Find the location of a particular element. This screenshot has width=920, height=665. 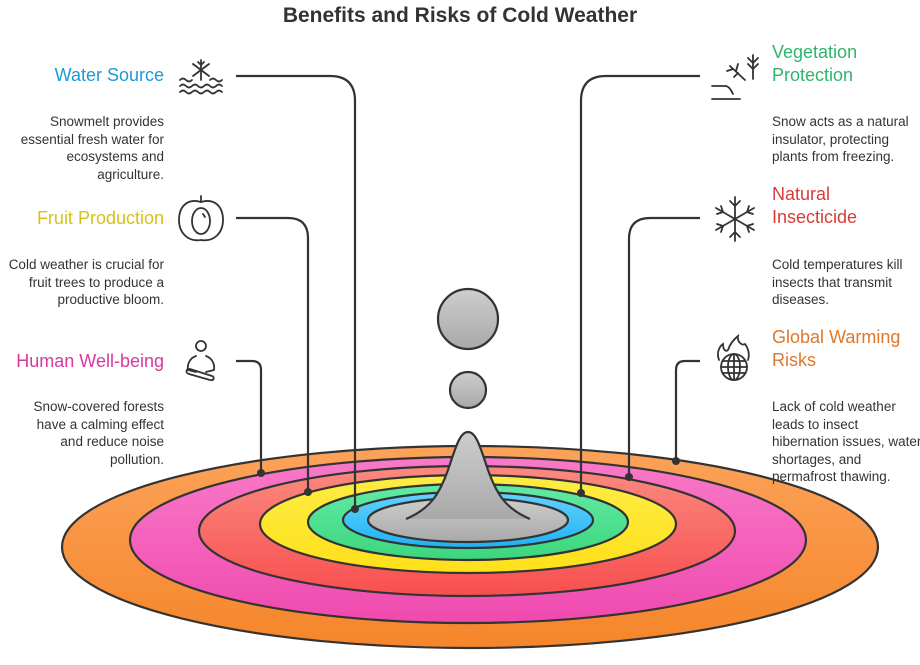

connector-human-well-being is located at coordinates (249, 416).